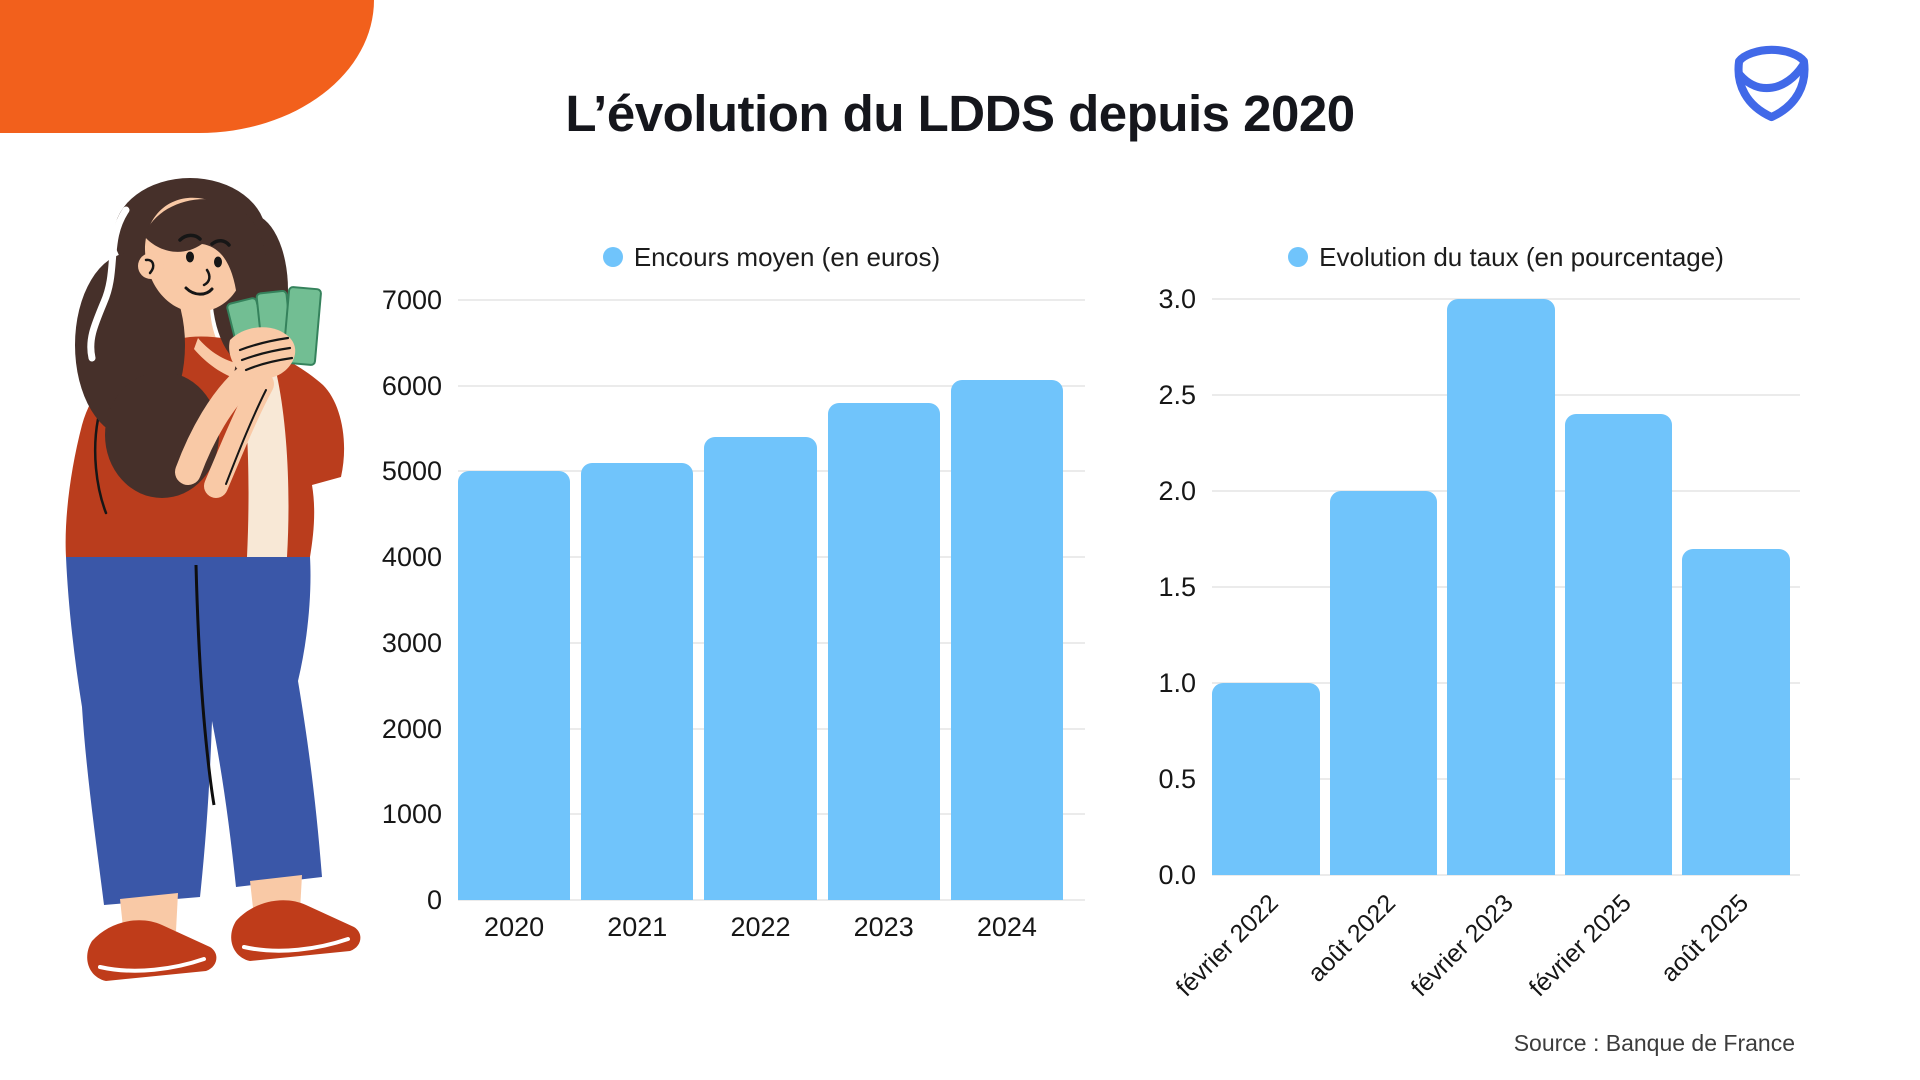 This screenshot has width=1920, height=1080. Describe the element at coordinates (960, 113) in the screenshot. I see `page-title: L’évolution du LDDS depuis 2020` at that location.